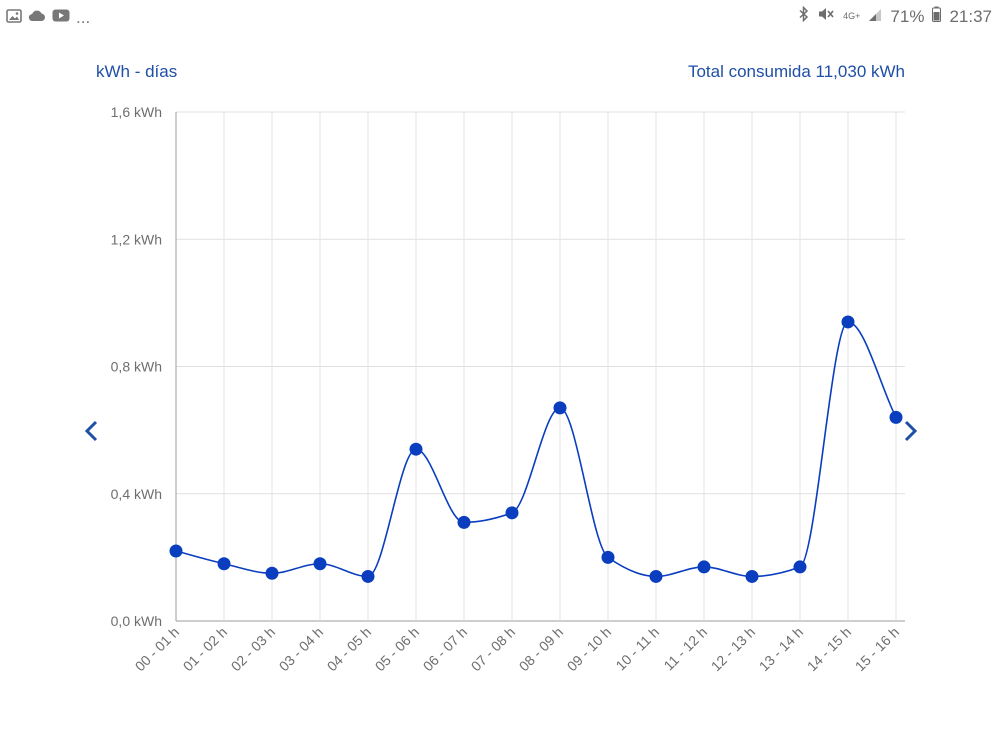  I want to click on x-tick-label: 11 - 12 h, so click(685, 649).